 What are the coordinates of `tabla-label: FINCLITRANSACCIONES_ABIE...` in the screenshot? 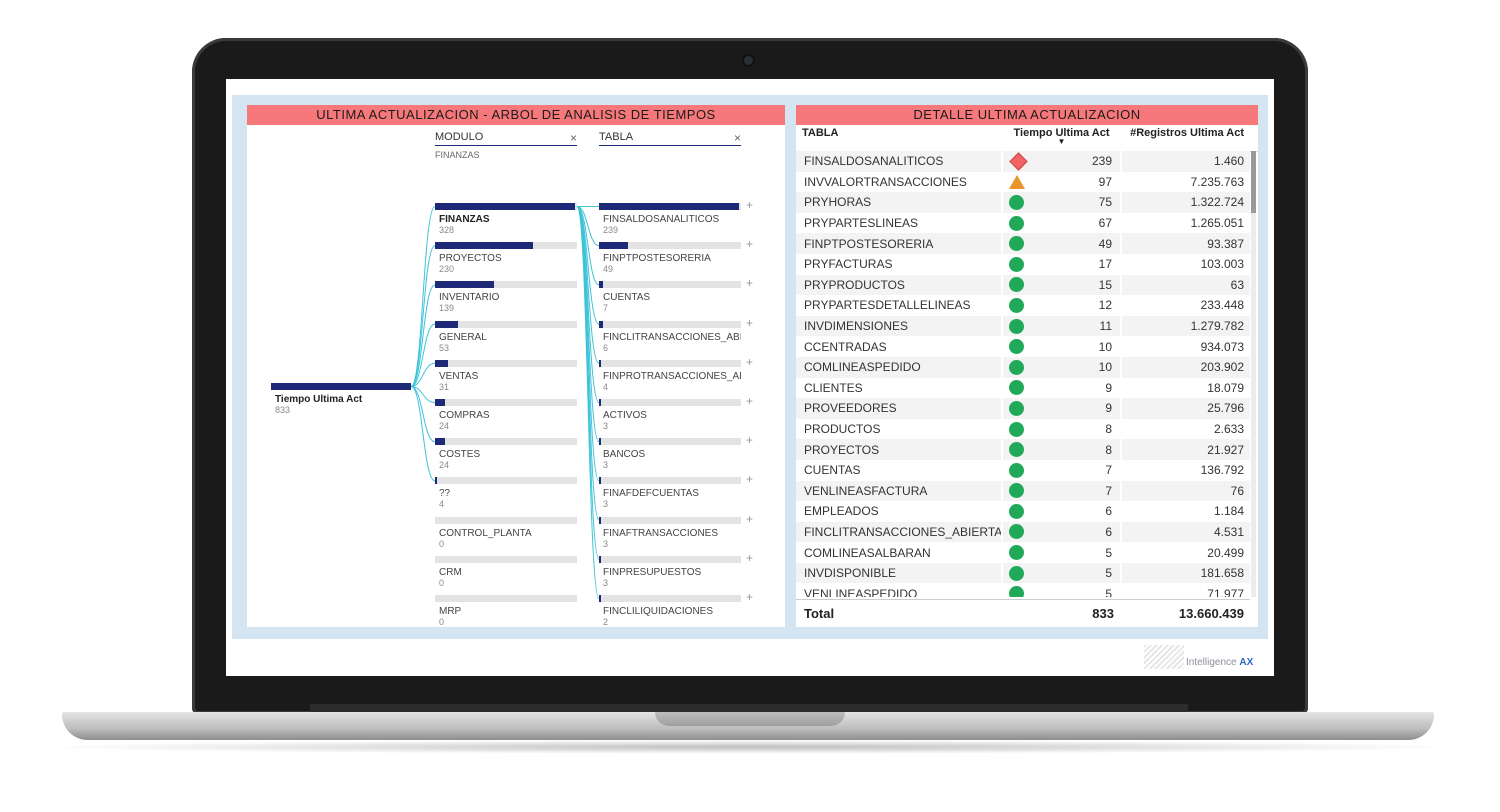 It's located at (672, 337).